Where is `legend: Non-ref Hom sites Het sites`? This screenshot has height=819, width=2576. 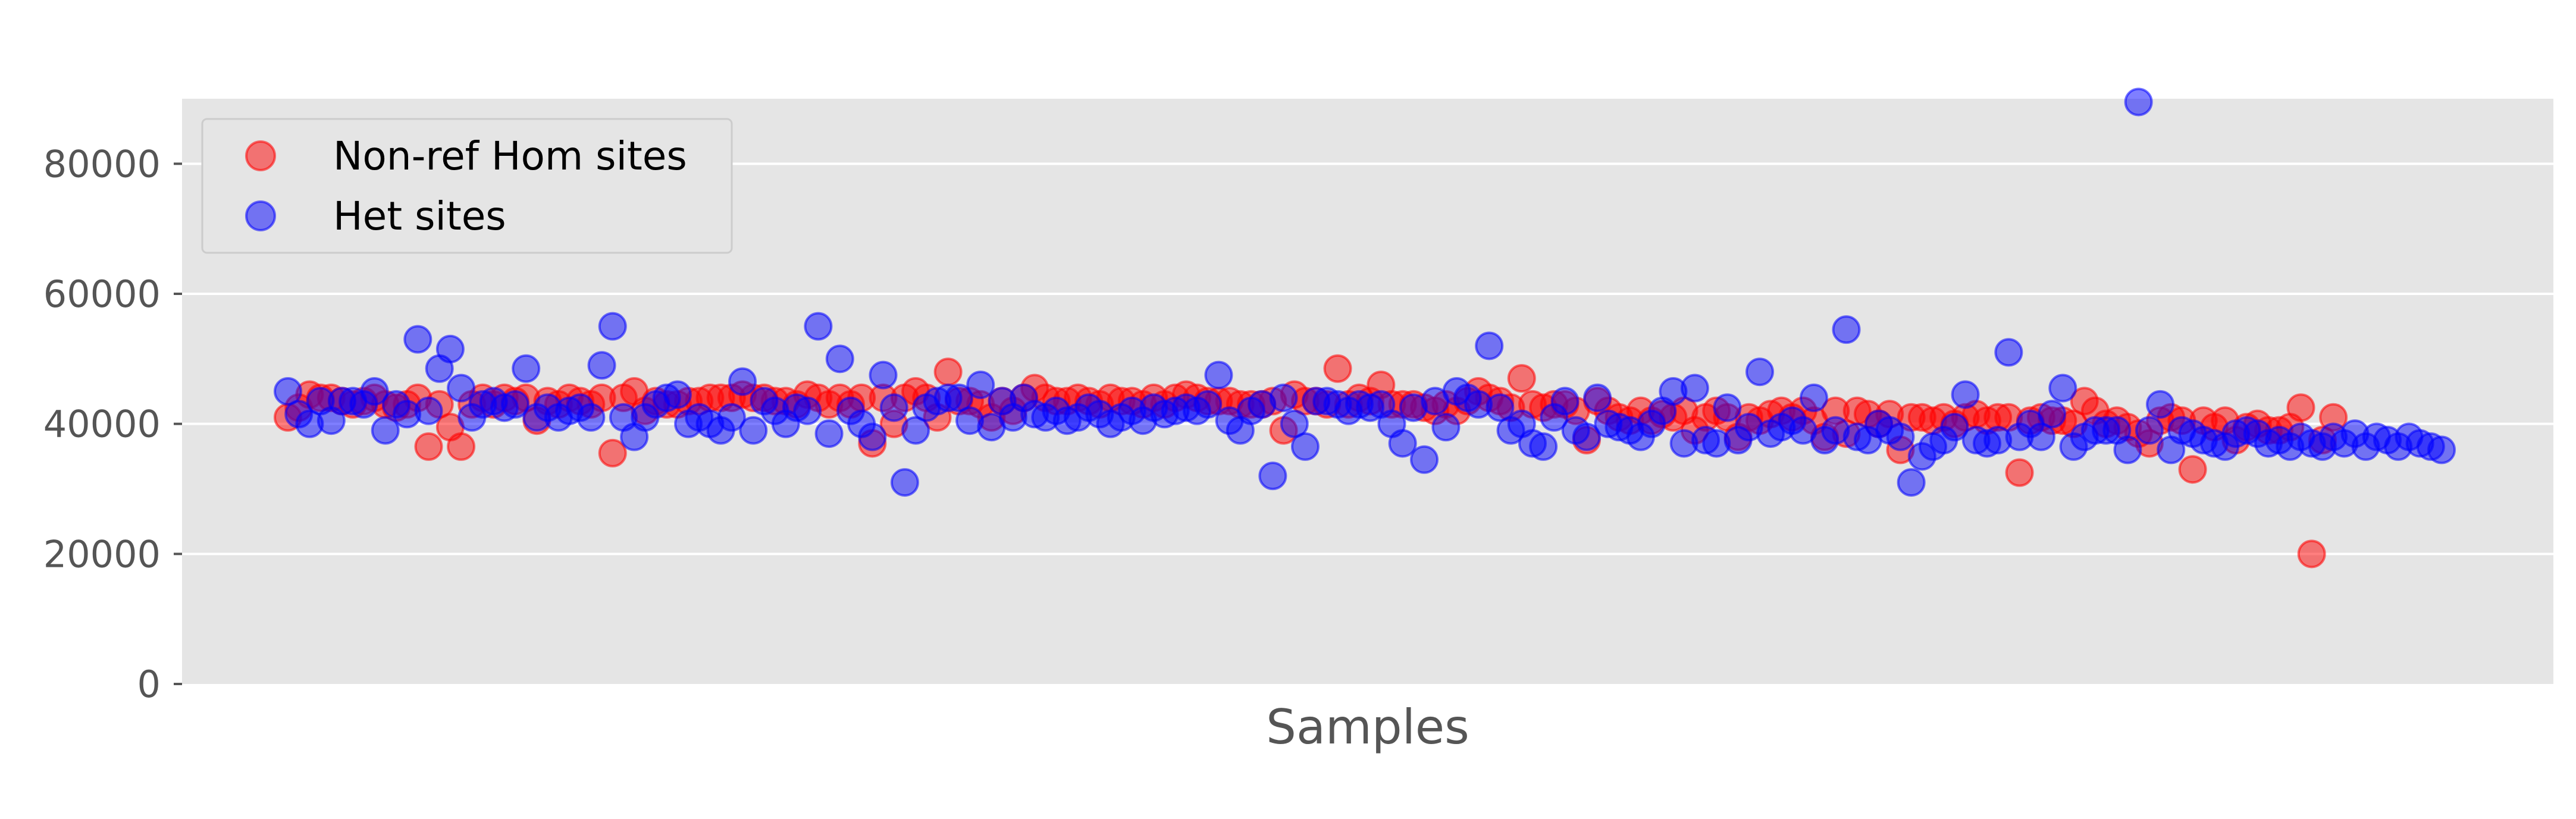
legend: Non-ref Hom sites Het sites is located at coordinates (467, 186).